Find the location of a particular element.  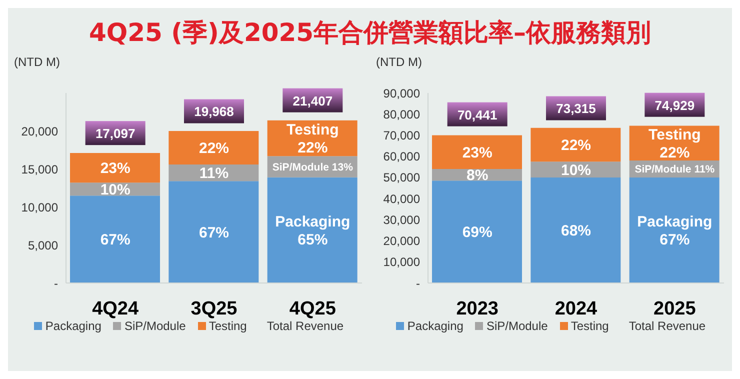

x-tick-label: 3Q25 is located at coordinates (214, 309).